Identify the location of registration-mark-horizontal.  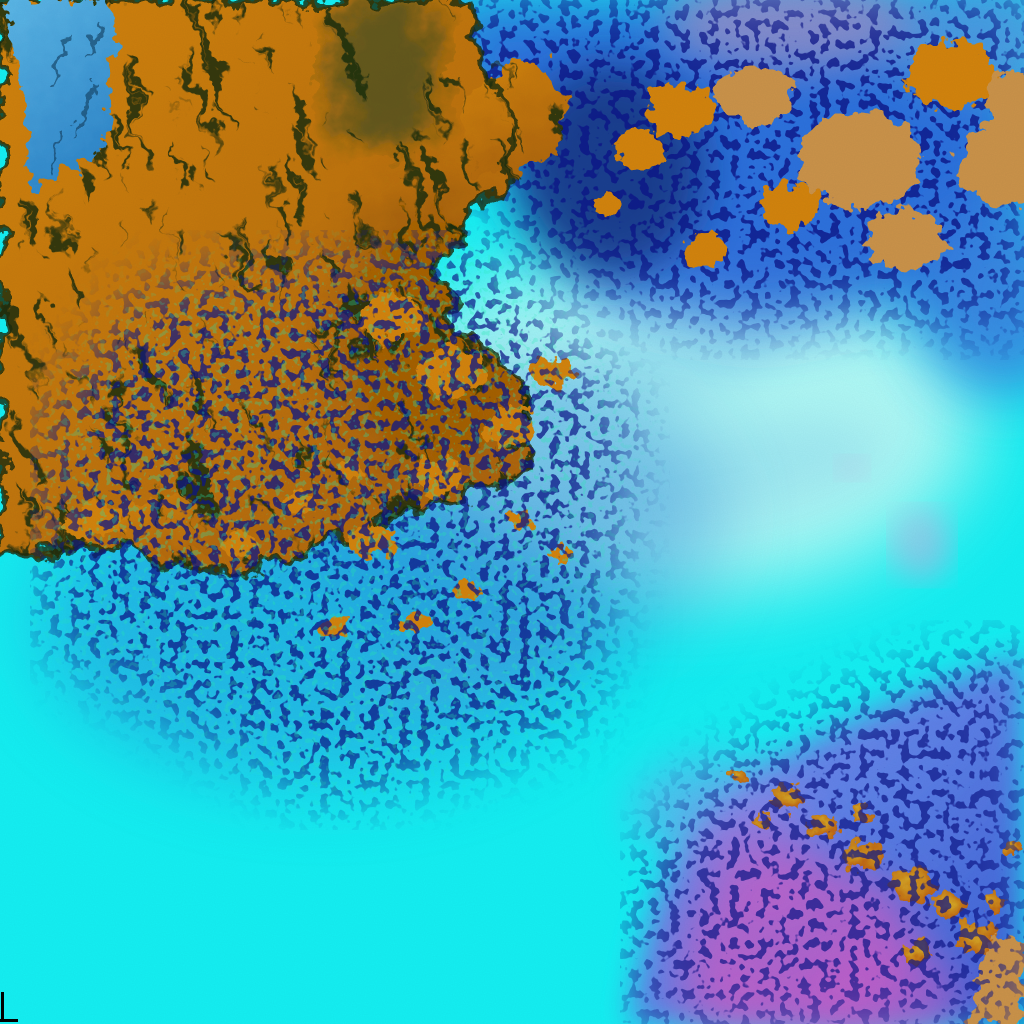
(9, 1020).